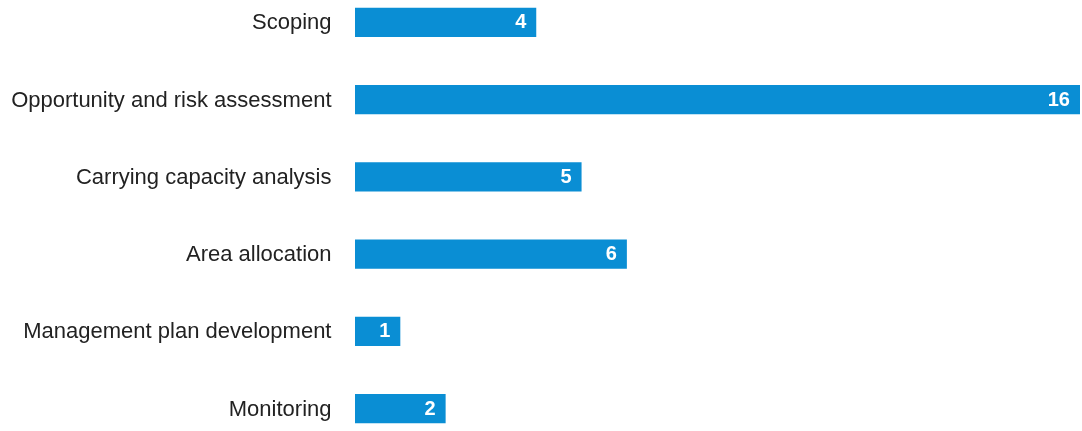 Image resolution: width=1082 pixels, height=431 pixels. Describe the element at coordinates (280, 408) in the screenshot. I see `y-tick-label: Monitoring` at that location.